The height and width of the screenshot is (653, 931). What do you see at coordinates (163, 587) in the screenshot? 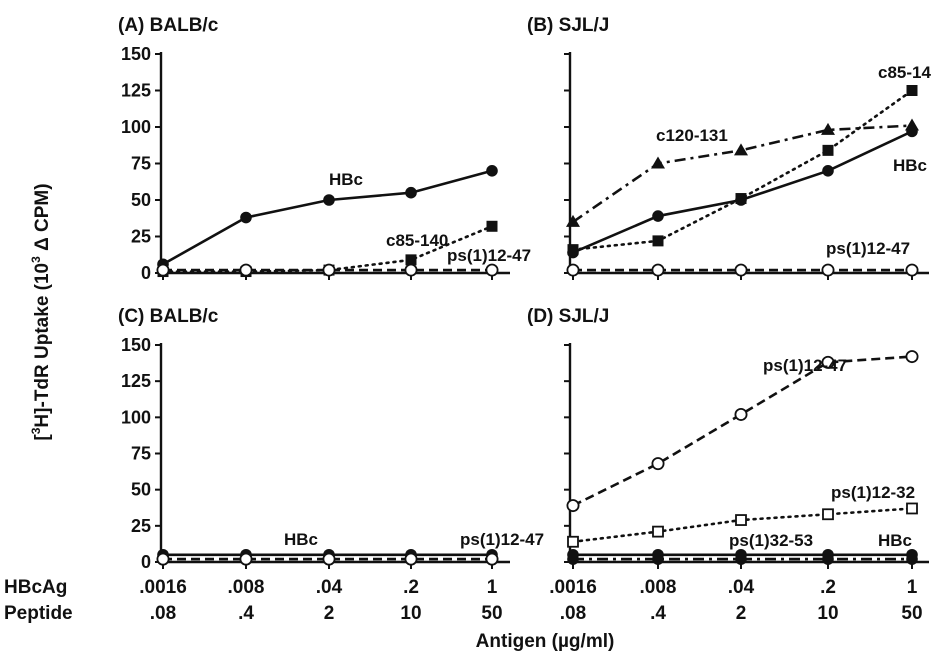
I see `x-tick-label-hbcag: .0016` at bounding box center [163, 587].